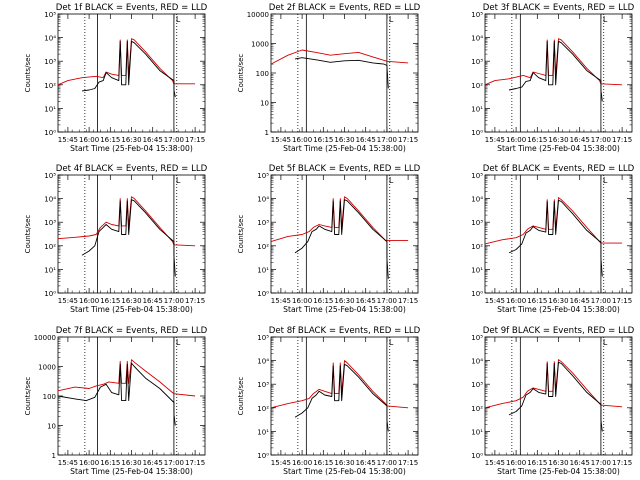 This screenshot has width=640, height=480. I want to click on y-tick-label: 1000, so click(47, 368).